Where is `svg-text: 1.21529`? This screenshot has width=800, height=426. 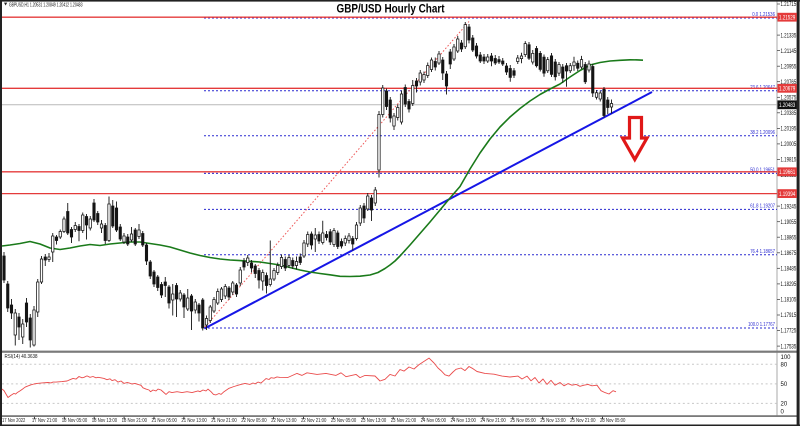 svg-text: 1.21529 is located at coordinates (787, 19).